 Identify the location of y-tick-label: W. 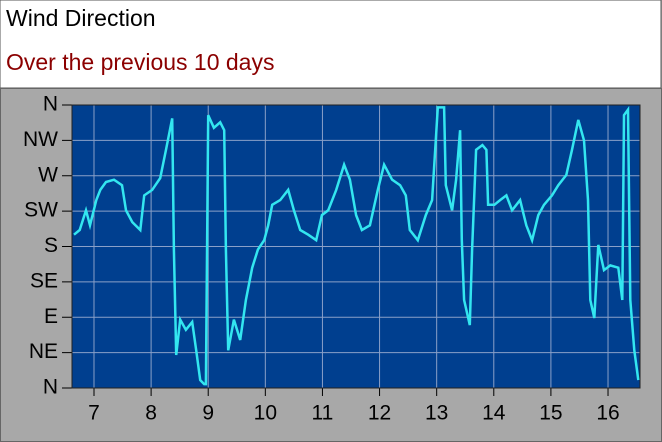
(48, 174).